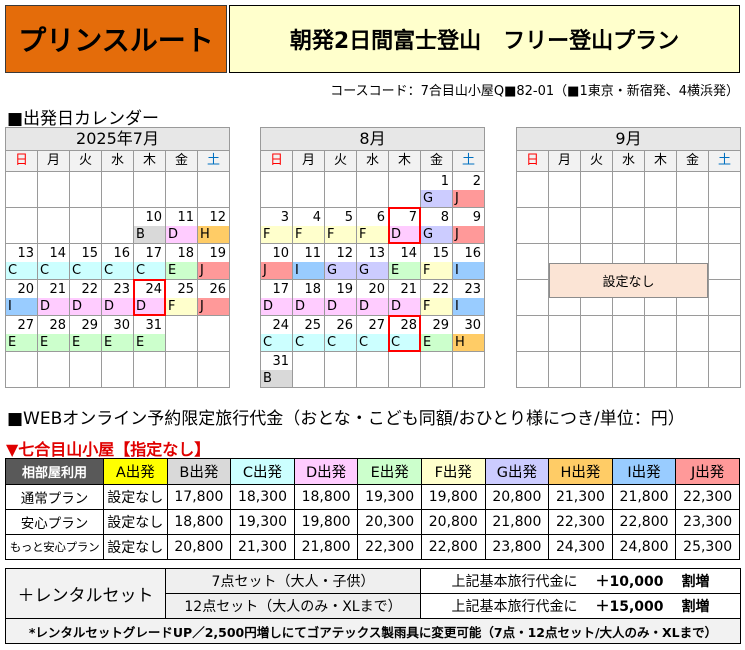 The image size is (745, 650). I want to click on day-number: 15, so click(440, 253).